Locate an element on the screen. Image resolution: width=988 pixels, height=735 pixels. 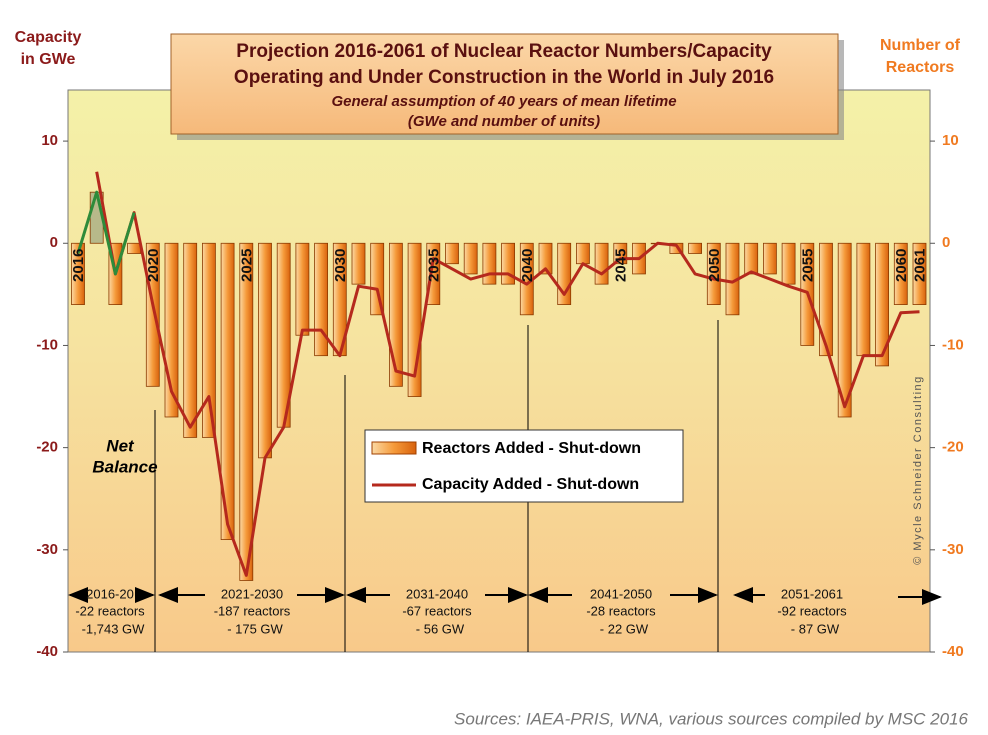
x-tick-label: 2030 is located at coordinates (340, 265).